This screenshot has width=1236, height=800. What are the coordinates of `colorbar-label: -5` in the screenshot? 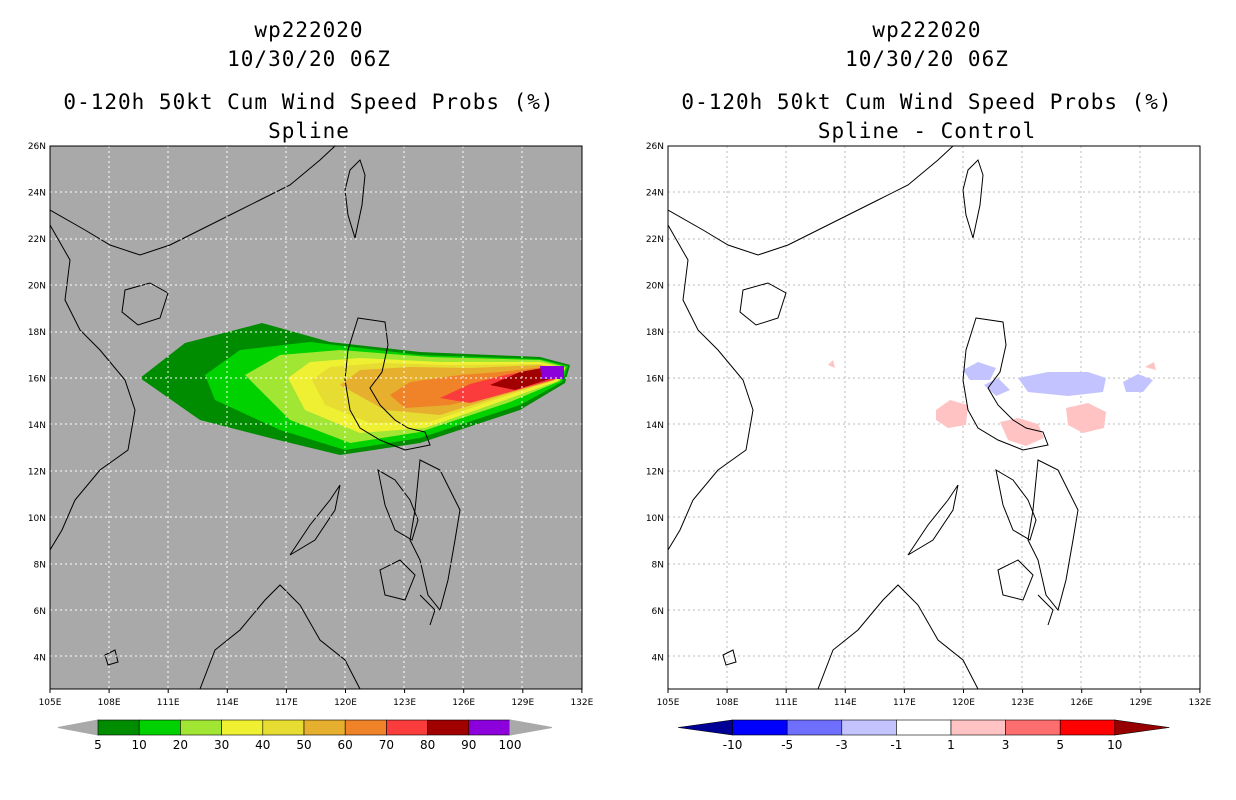 It's located at (787, 745).